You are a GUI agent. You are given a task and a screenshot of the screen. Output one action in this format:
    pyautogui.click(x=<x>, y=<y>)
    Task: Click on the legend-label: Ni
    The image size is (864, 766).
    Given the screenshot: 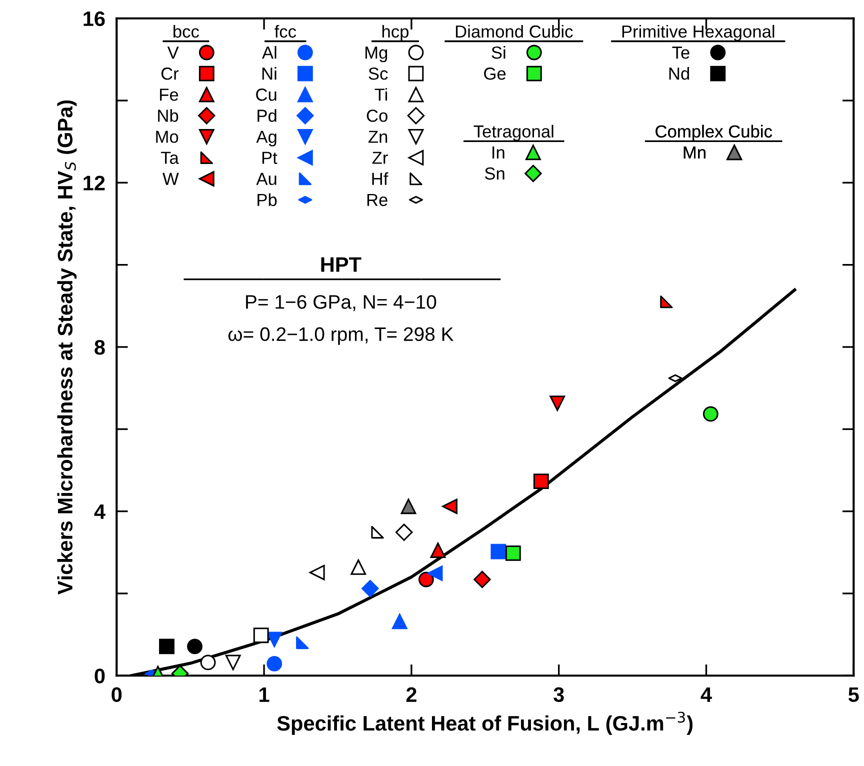 What is the action you would take?
    pyautogui.click(x=269, y=73)
    